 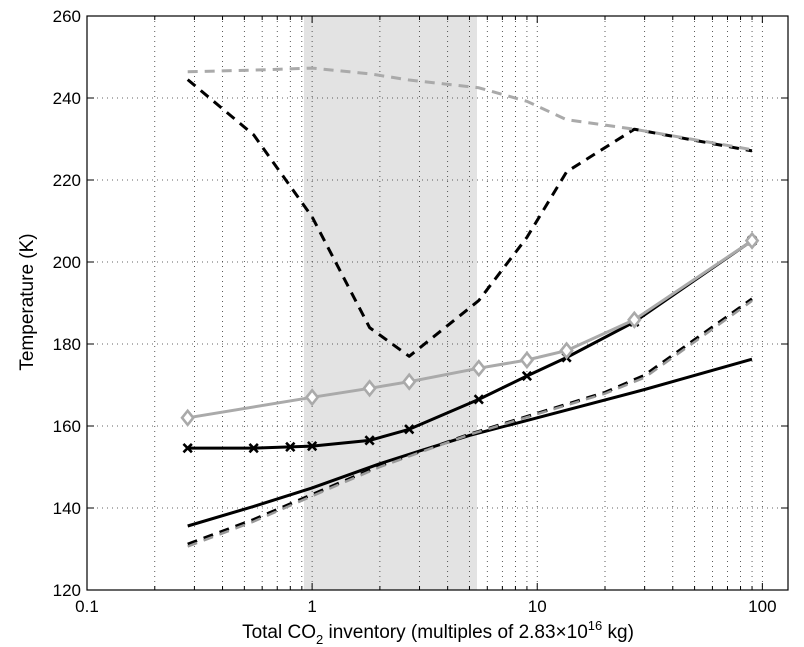 I want to click on x-axis-title-middle: inventory (multiples of 2.83×10, so click(x=455, y=632).